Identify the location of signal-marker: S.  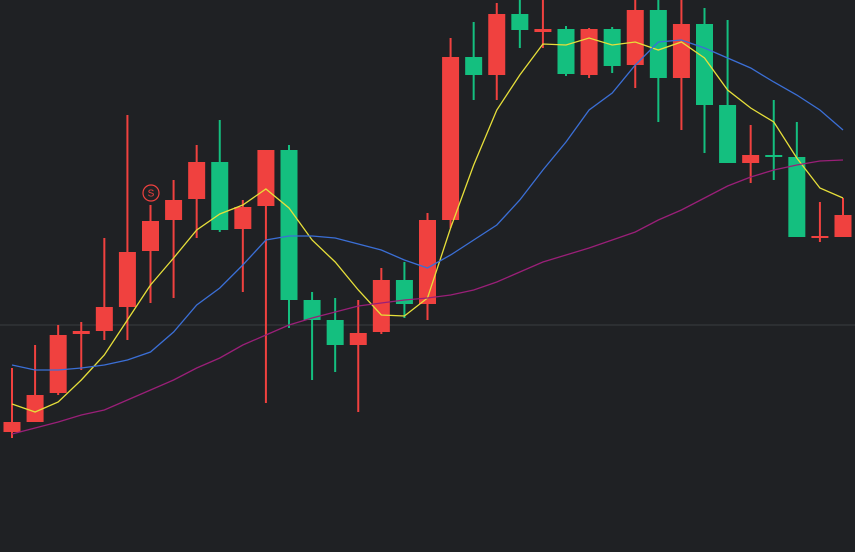
(151, 193).